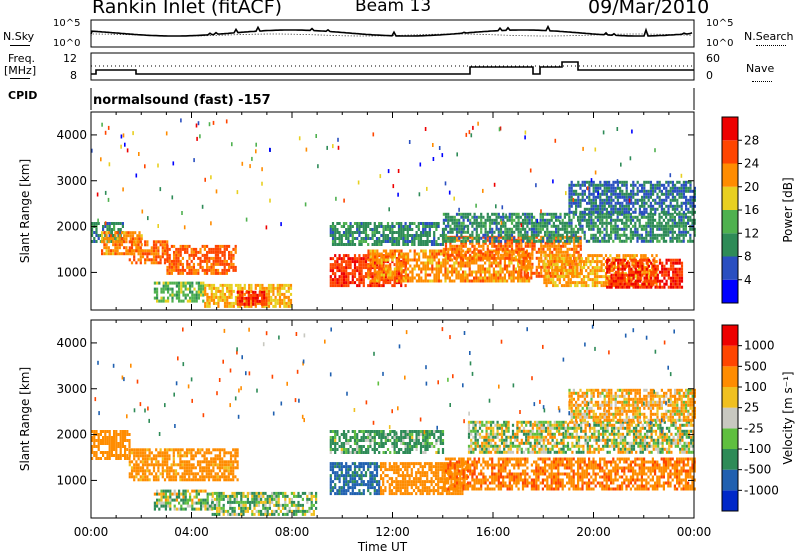 The width and height of the screenshot is (800, 554). What do you see at coordinates (769, 36) in the screenshot?
I see `nsearch-label: N.Search` at bounding box center [769, 36].